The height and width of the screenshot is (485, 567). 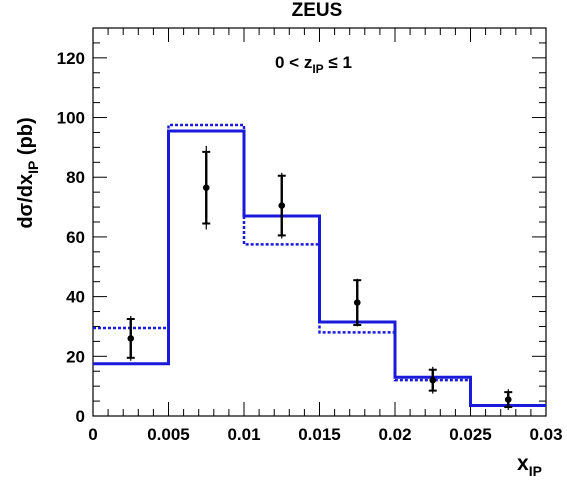 What do you see at coordinates (470, 434) in the screenshot?
I see `x-tick-label: 0.025` at bounding box center [470, 434].